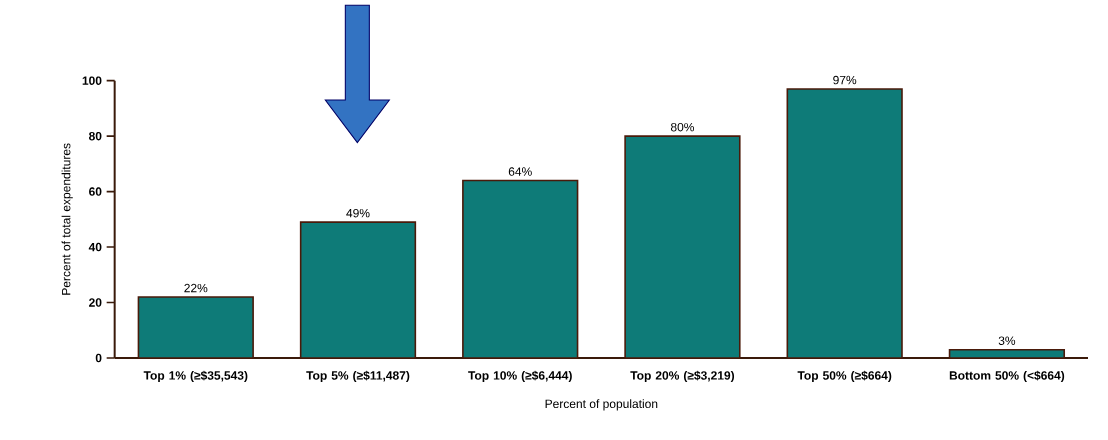 Image resolution: width=1108 pixels, height=440 pixels. I want to click on x-tick-label: Top 50% (≥$664), so click(844, 376).